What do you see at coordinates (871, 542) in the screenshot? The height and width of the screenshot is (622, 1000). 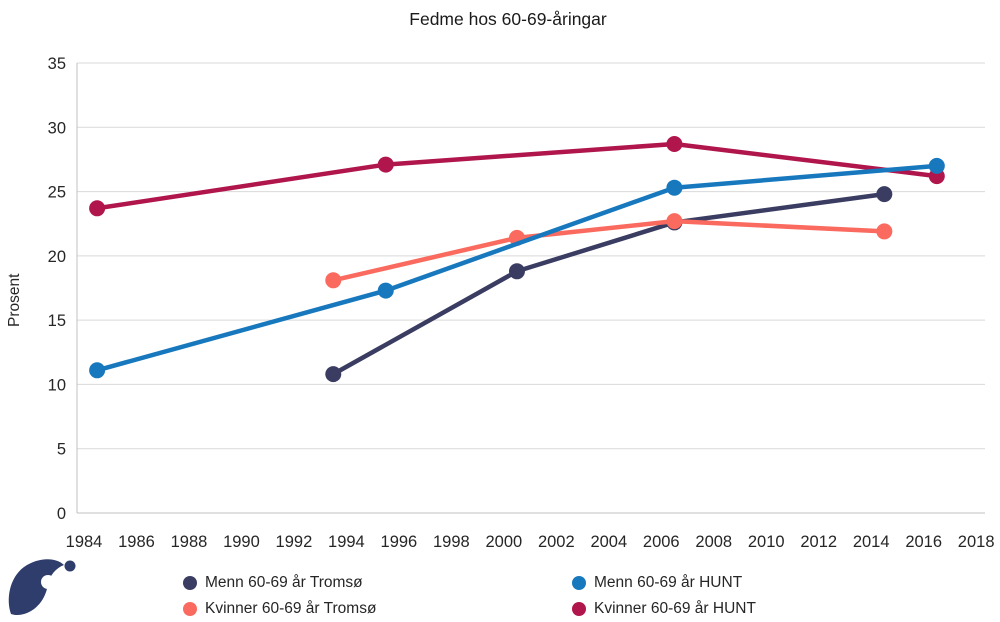 I see `x-tick-label: 2014` at bounding box center [871, 542].